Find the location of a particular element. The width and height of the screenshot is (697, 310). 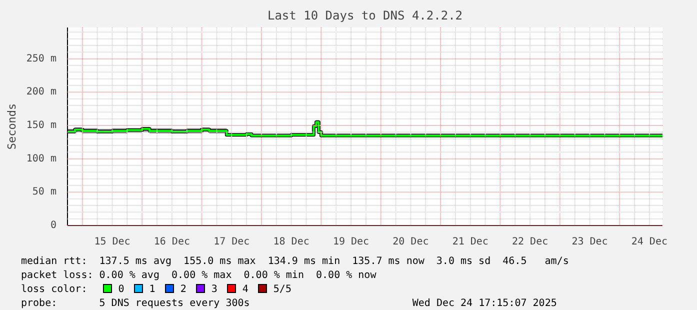

x-tick-label: 15 Dec is located at coordinates (112, 242).